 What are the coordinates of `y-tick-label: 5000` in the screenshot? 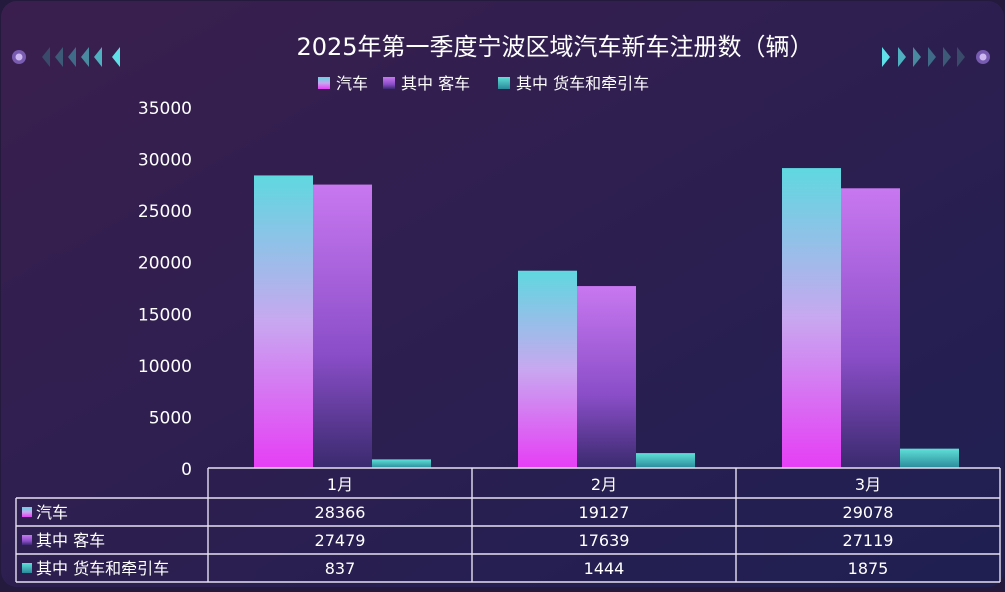 It's located at (170, 418).